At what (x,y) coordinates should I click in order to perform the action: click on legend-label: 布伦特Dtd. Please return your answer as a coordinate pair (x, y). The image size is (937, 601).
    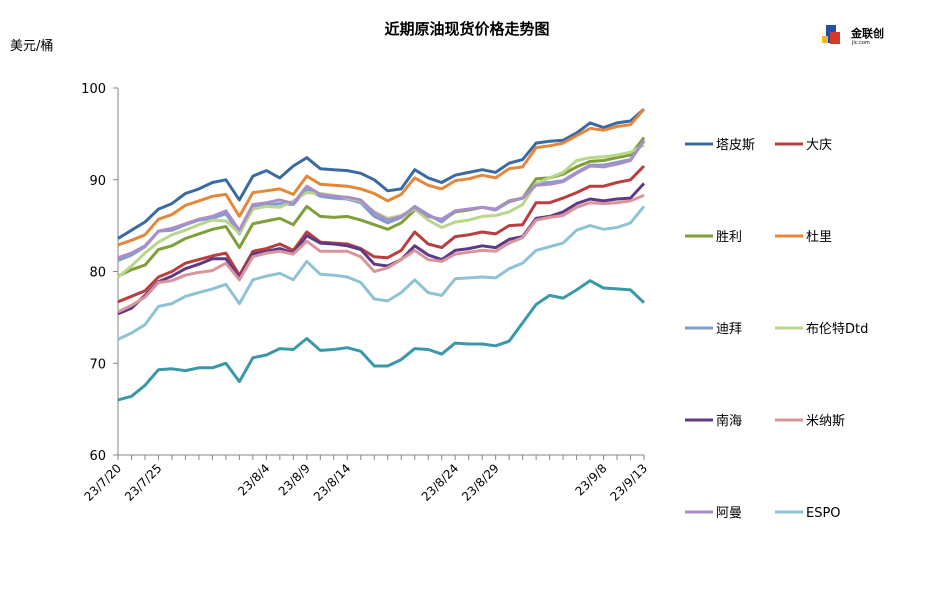
    Looking at the image, I should click on (837, 329).